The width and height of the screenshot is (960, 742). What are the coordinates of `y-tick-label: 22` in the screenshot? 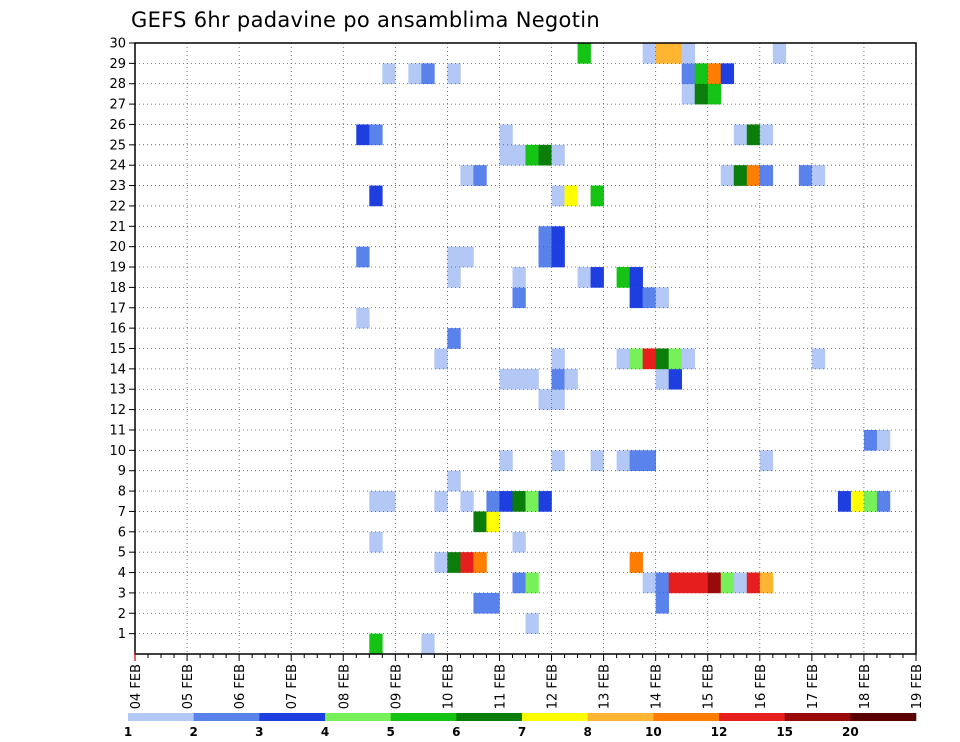 It's located at (117, 206).